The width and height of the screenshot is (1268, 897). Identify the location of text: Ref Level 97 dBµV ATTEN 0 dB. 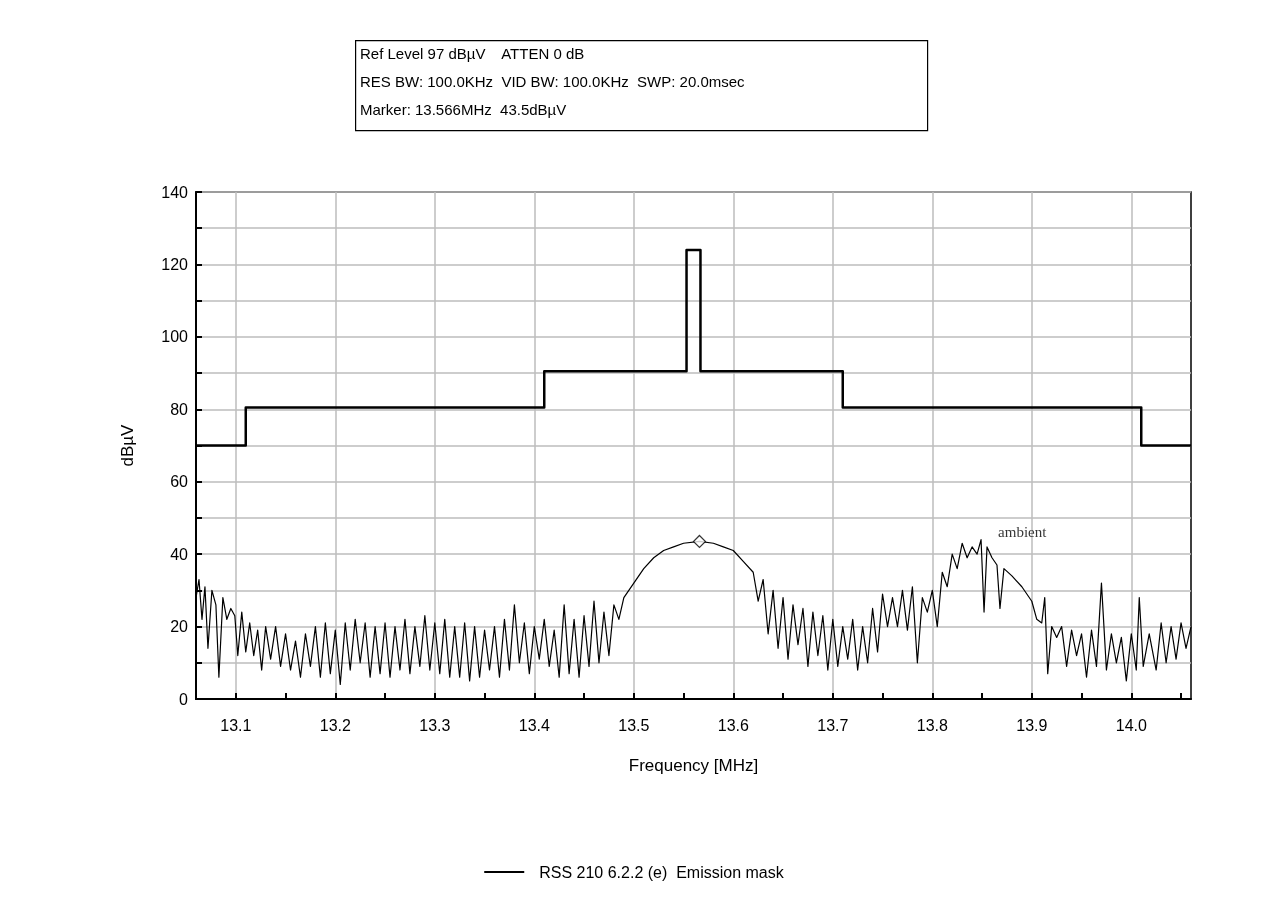
(472, 53).